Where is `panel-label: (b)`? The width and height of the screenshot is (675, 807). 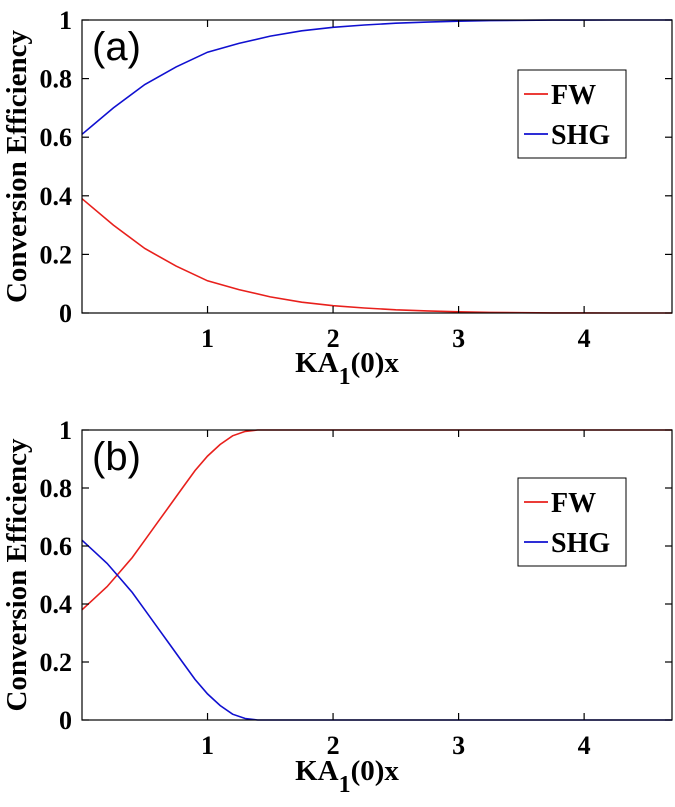
panel-label: (b) is located at coordinates (116, 457).